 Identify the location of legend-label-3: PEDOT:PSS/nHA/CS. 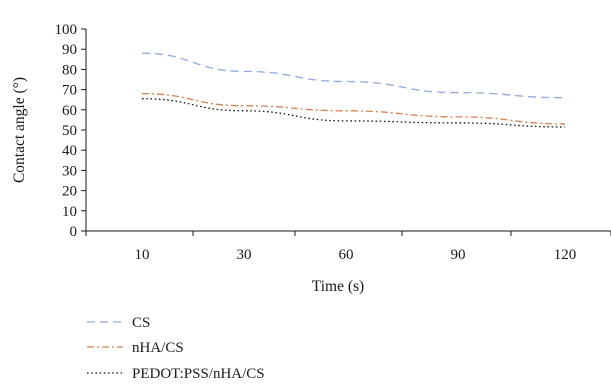
(198, 374).